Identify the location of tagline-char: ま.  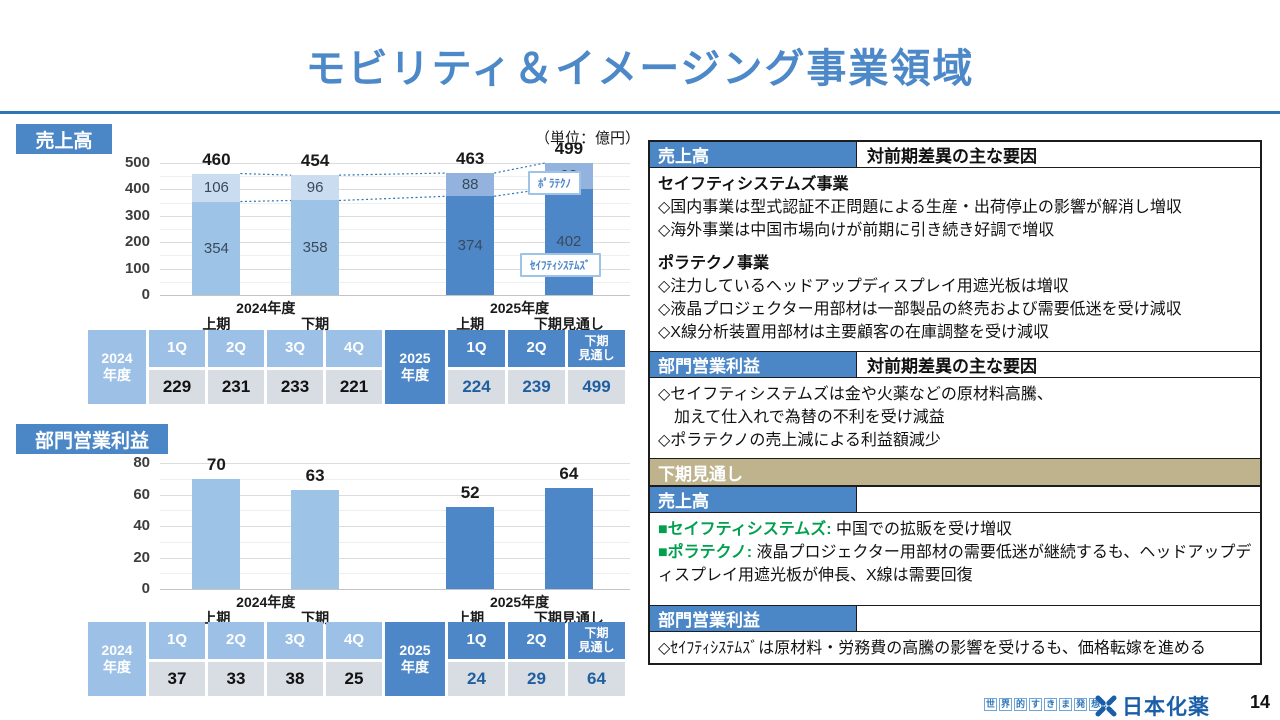
(1066, 704).